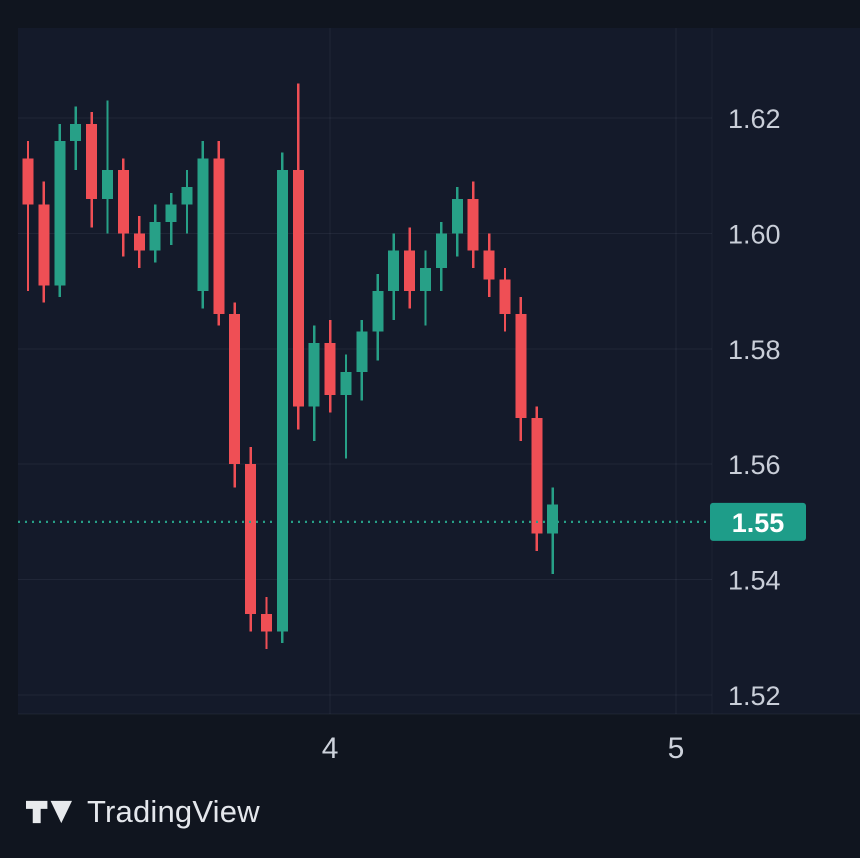  I want to click on current-price-badge, so click(758, 521).